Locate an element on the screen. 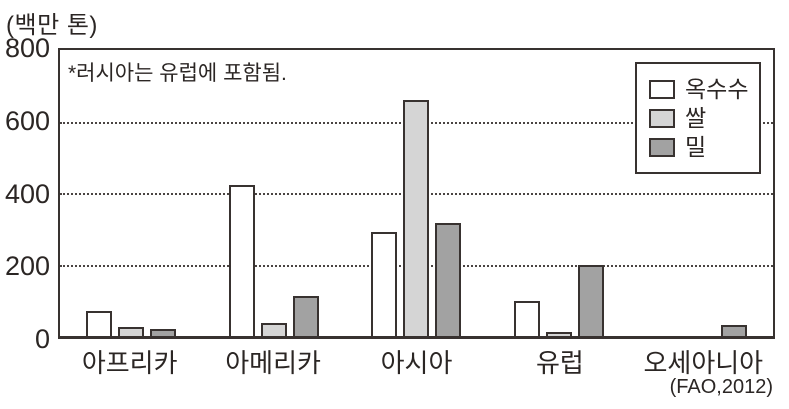 The width and height of the screenshot is (789, 409). wheat-swatch-icon is located at coordinates (662, 147).